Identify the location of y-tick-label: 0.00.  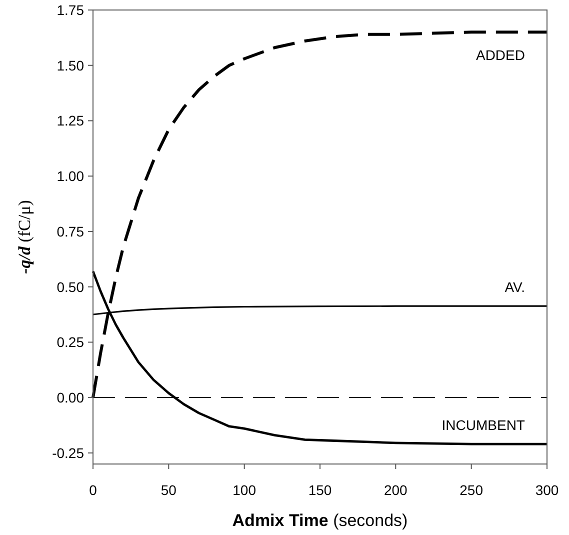
(70, 398).